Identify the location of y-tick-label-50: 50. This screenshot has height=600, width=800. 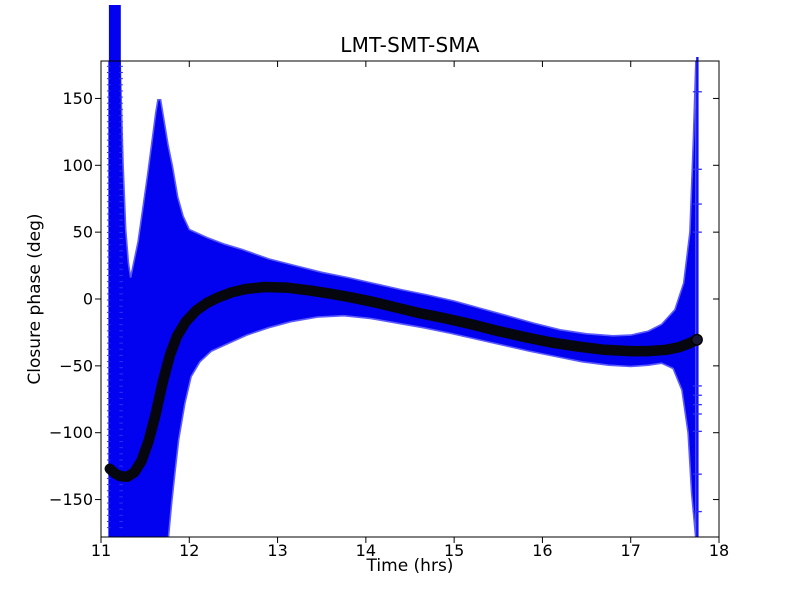
(83, 232).